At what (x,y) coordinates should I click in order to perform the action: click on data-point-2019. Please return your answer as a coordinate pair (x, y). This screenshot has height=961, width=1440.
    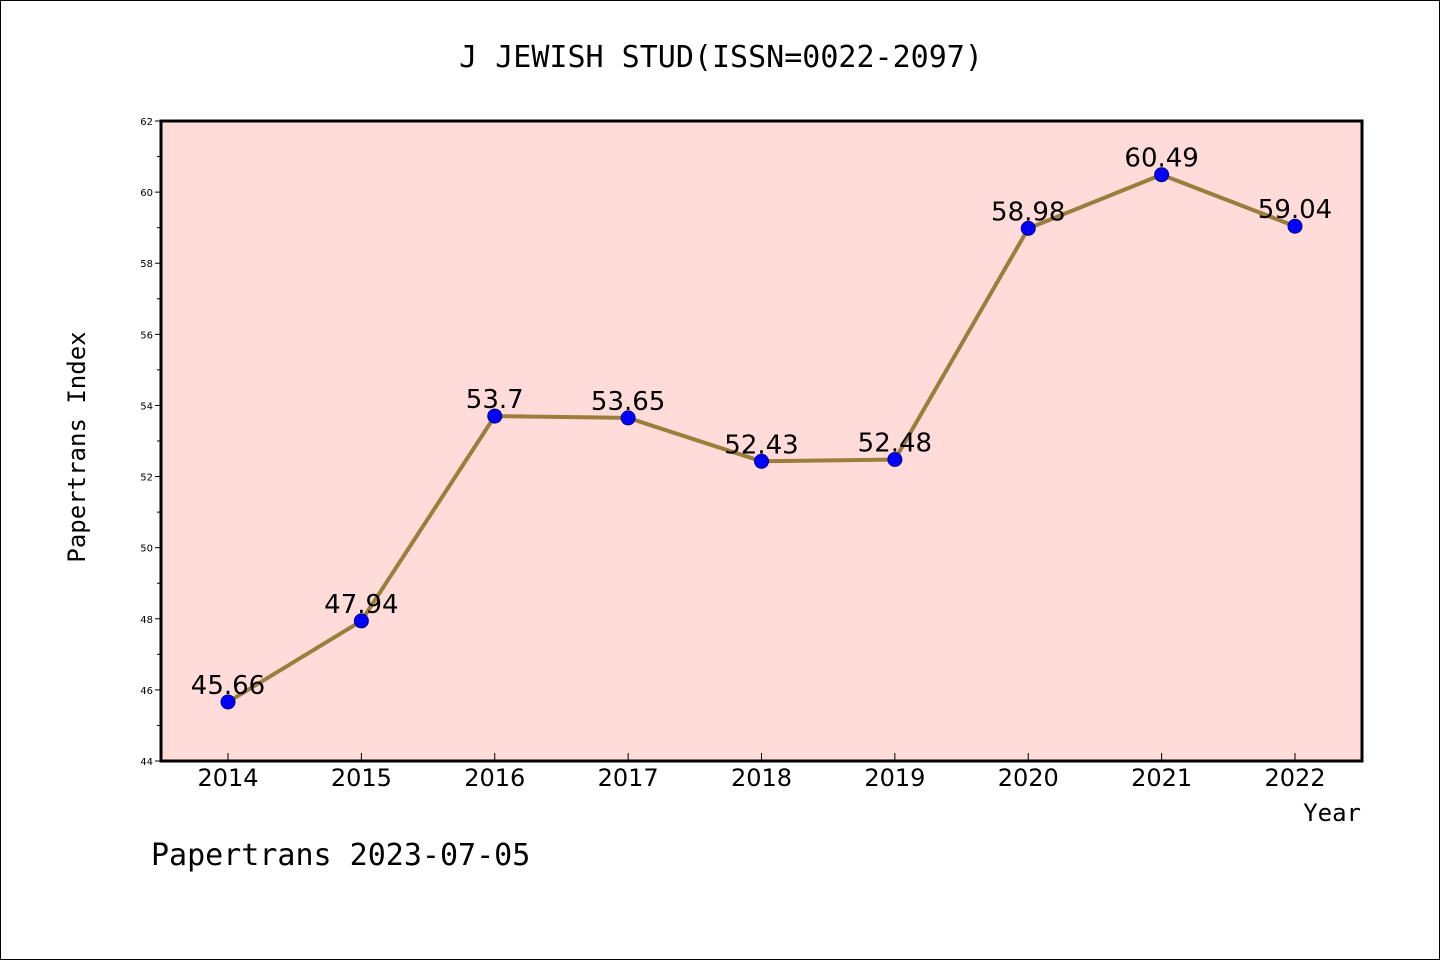
    Looking at the image, I should click on (895, 459).